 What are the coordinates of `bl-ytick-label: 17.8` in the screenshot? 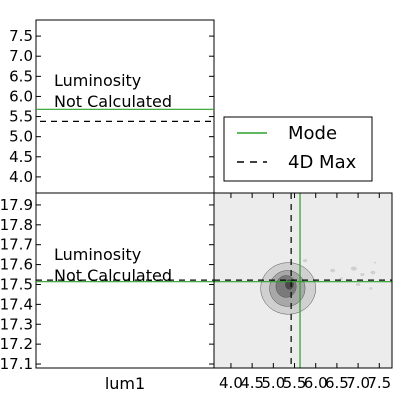 It's located at (16, 225).